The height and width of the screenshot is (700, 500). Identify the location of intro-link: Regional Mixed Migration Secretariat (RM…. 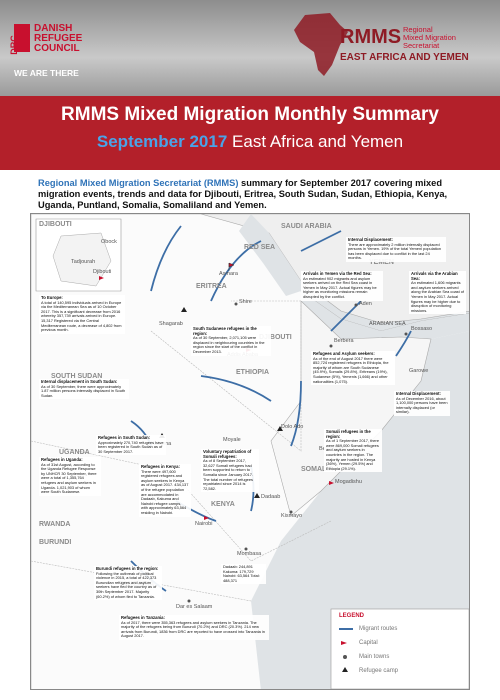
(138, 183).